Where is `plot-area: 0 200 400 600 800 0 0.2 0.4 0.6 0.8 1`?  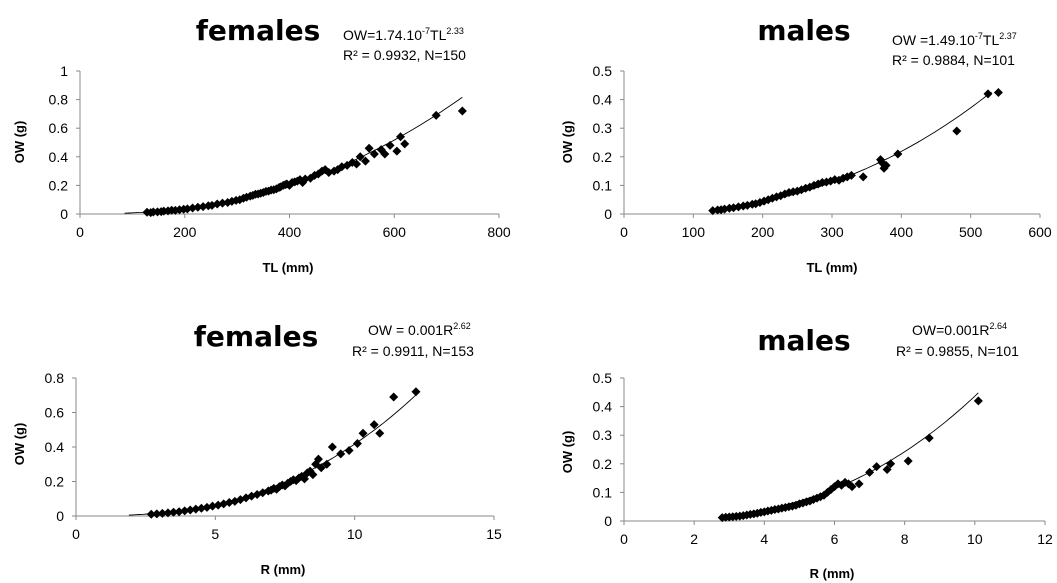
plot-area: 0 200 400 600 800 0 0.2 0.4 0.6 0.8 1 is located at coordinates (280, 151).